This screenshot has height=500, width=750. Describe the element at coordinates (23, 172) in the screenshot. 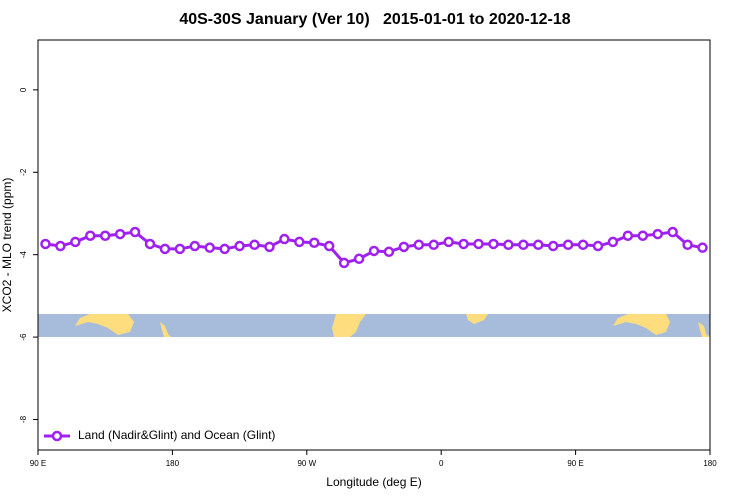

I see `y-tick-label: -2` at that location.